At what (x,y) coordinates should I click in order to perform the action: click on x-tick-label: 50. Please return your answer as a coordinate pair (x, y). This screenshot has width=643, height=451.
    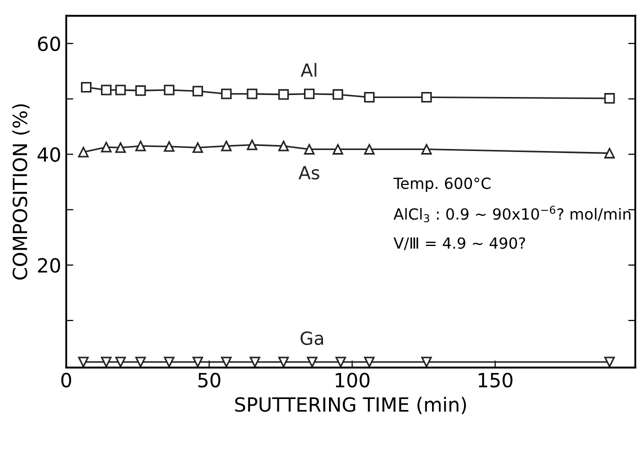
    Looking at the image, I should click on (209, 380).